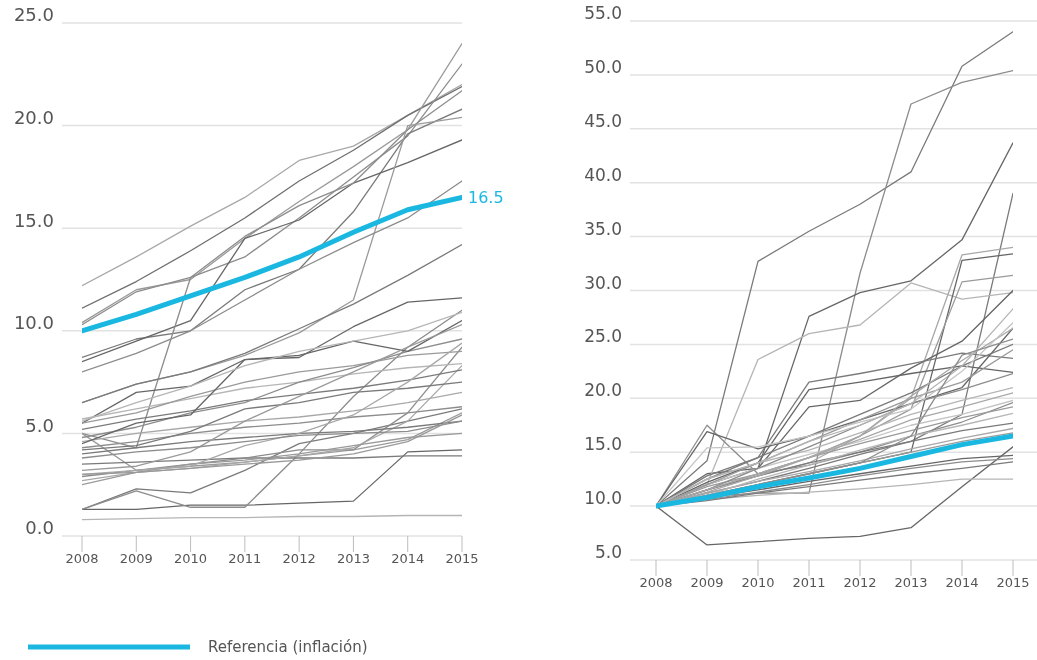 Image resolution: width=1037 pixels, height=660 pixels. Describe the element at coordinates (288, 647) in the screenshot. I see `text: Referencia (inflación)` at that location.